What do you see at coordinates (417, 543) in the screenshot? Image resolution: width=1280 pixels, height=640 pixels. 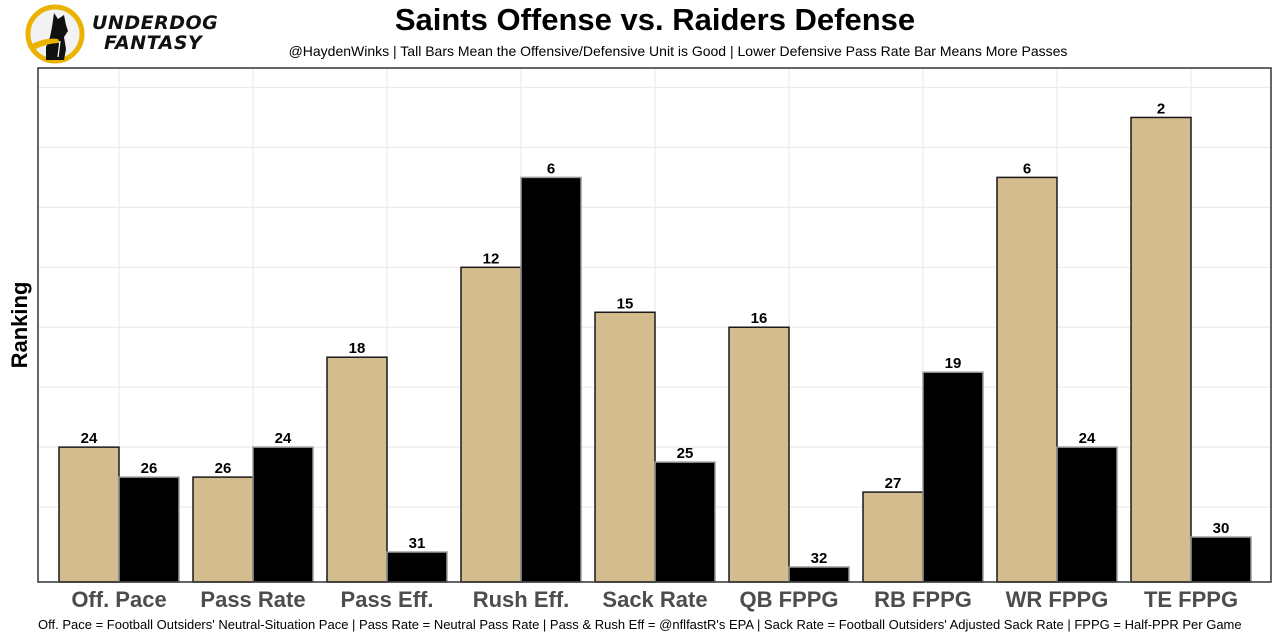 I see `defense-data-label-3: 31` at bounding box center [417, 543].